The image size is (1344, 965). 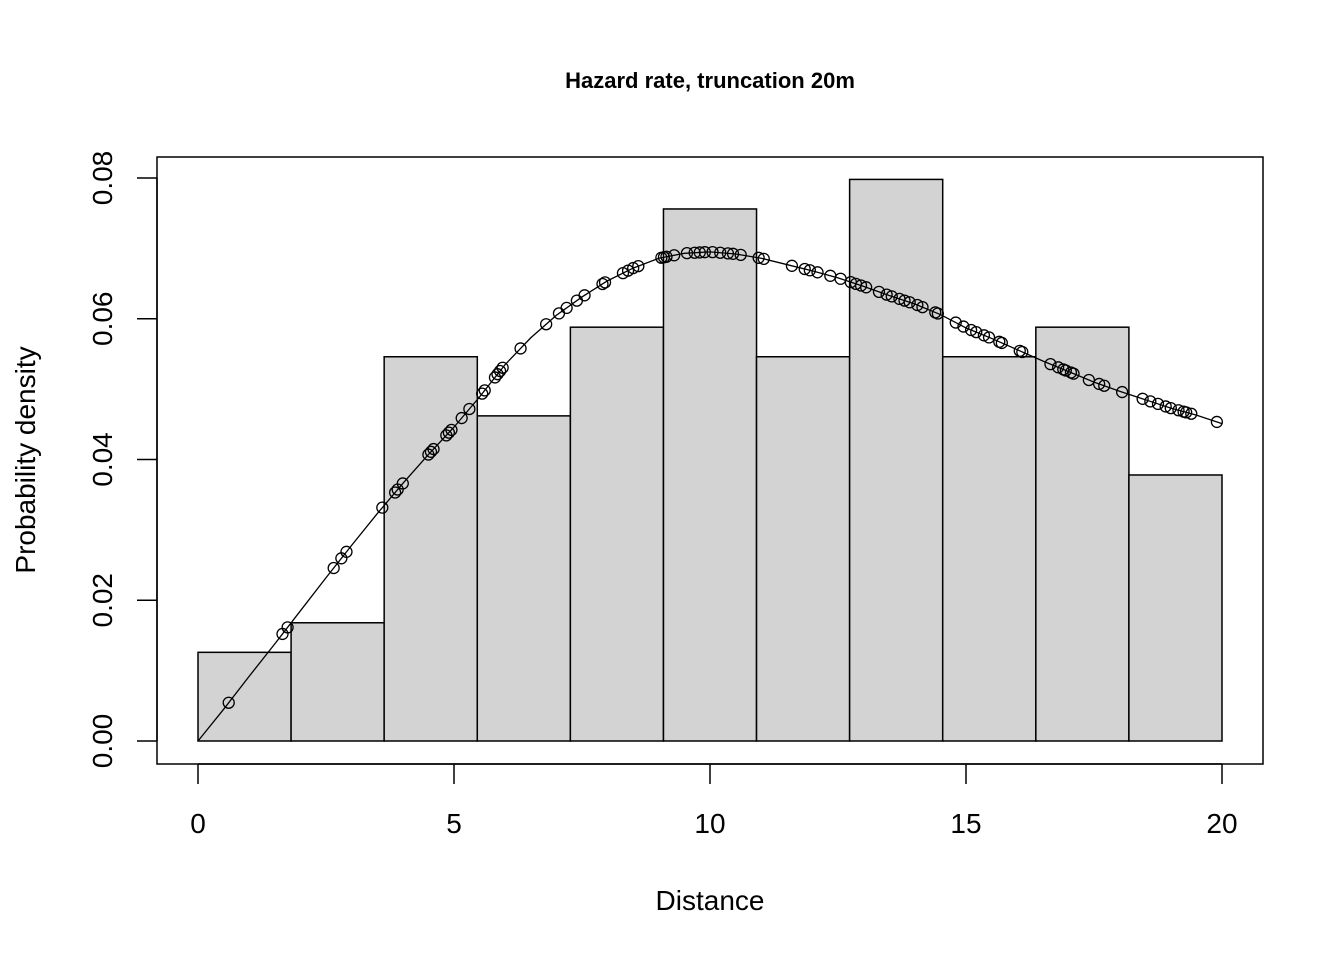 I want to click on x-tick-label: 10, so click(x=709, y=823).